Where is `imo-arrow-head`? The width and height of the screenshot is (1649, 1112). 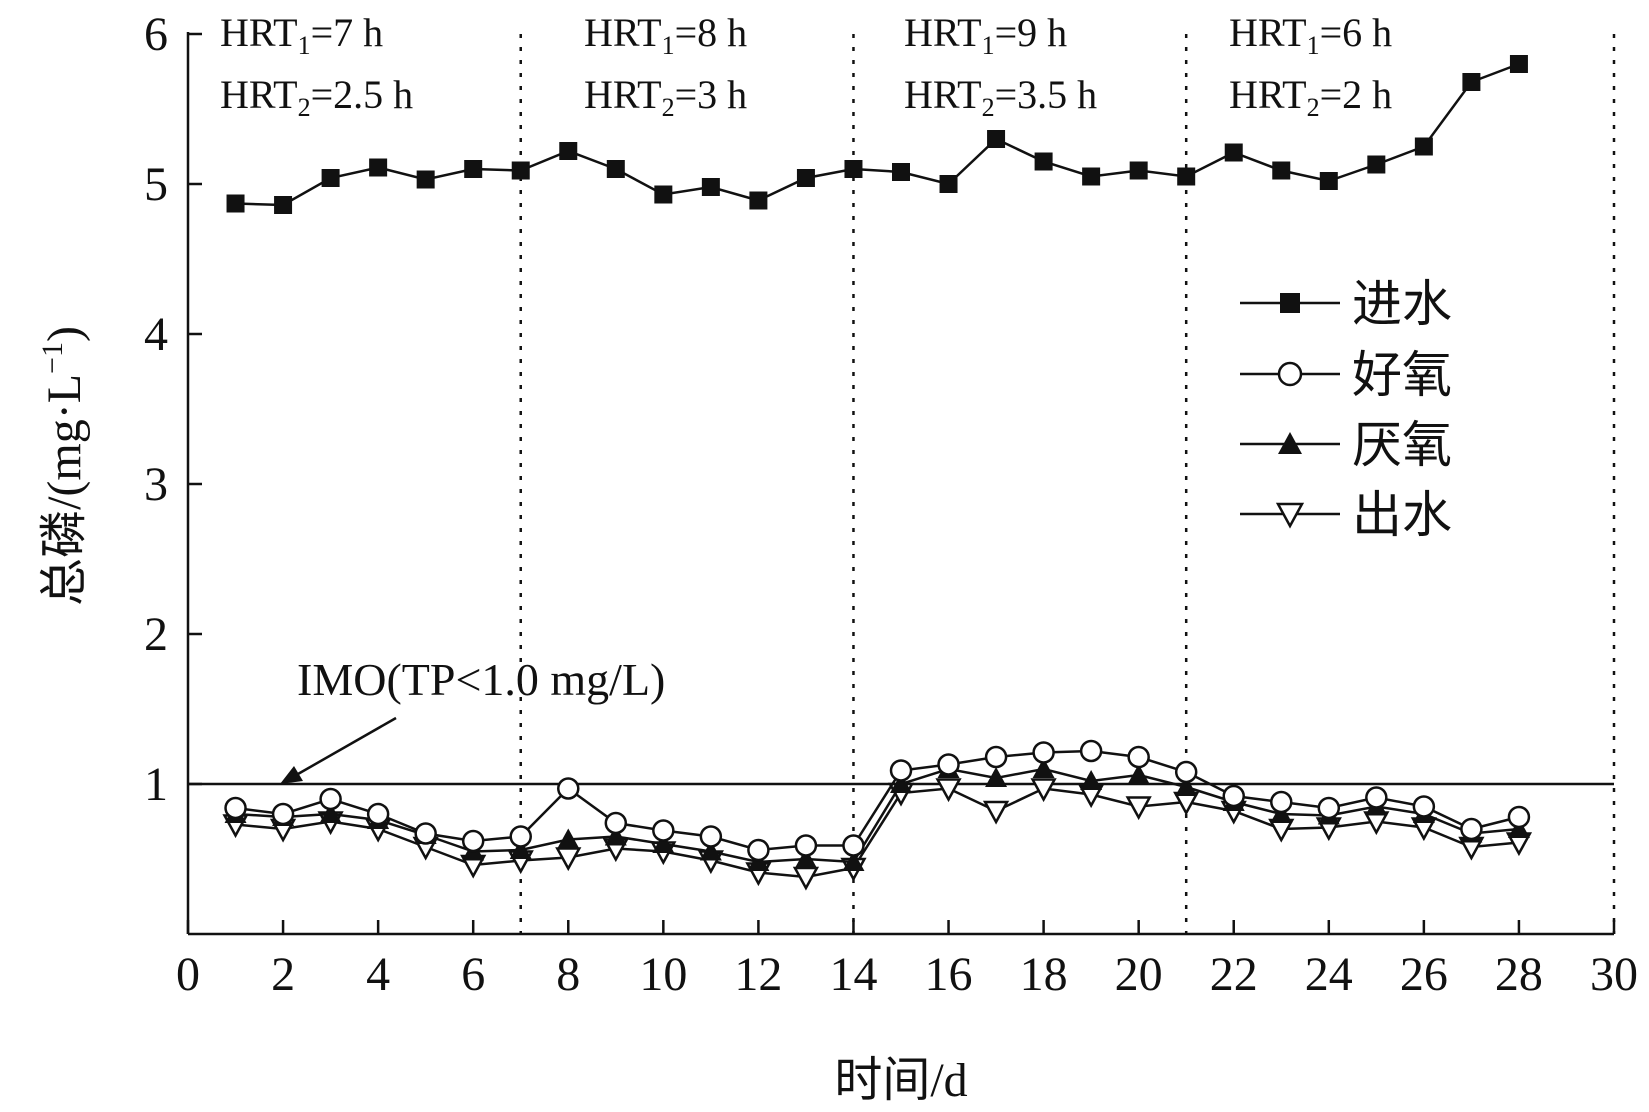 imo-arrow-head is located at coordinates (291, 775).